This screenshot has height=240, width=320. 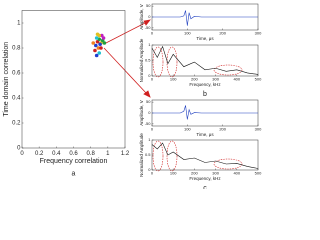 I want to click on highlight-ellipses, so click(x=197, y=109).